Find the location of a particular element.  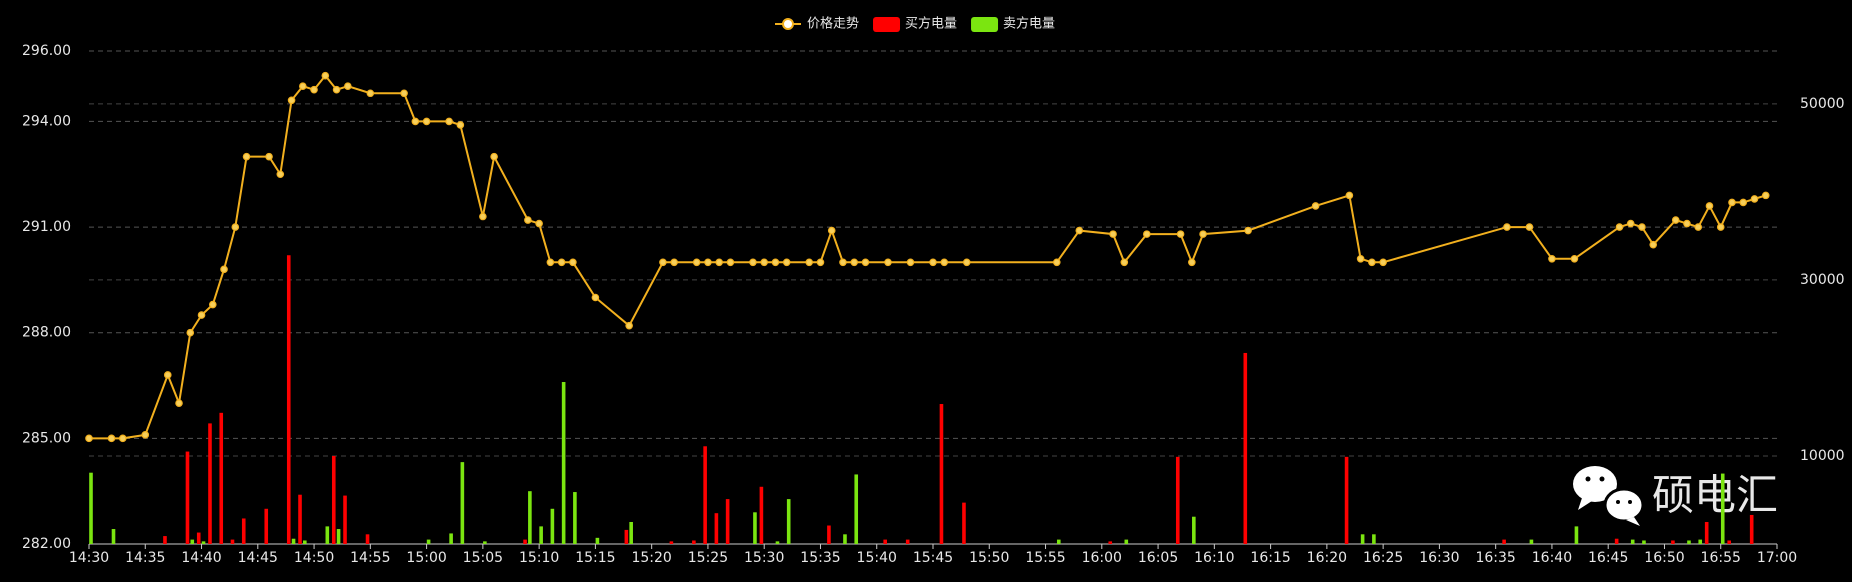

x-tick-label: 14:35 is located at coordinates (145, 558).